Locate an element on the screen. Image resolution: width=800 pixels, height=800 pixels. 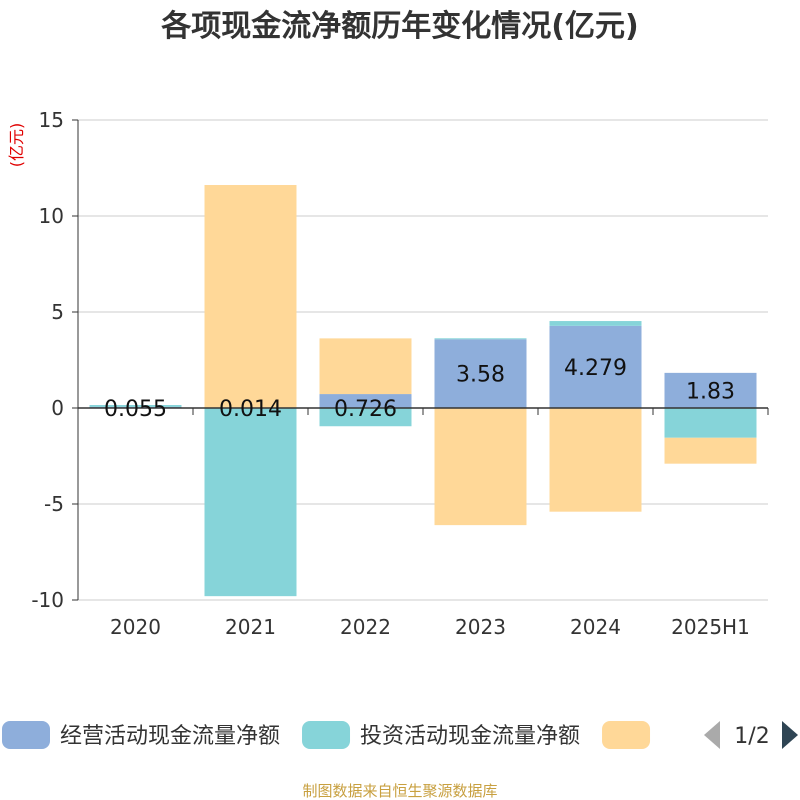
y-tick-label: -5 is located at coordinates (54, 504).